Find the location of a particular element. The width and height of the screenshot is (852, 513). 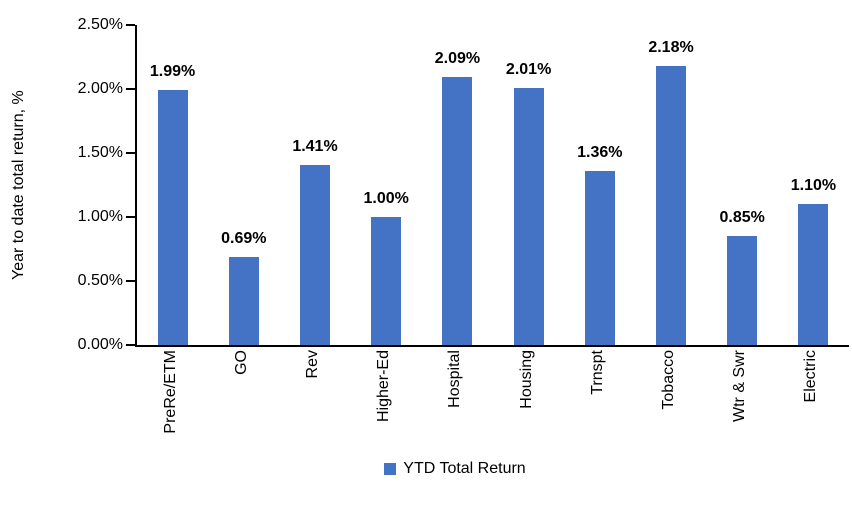

bar-slot: 2.18% is located at coordinates (670, 185).